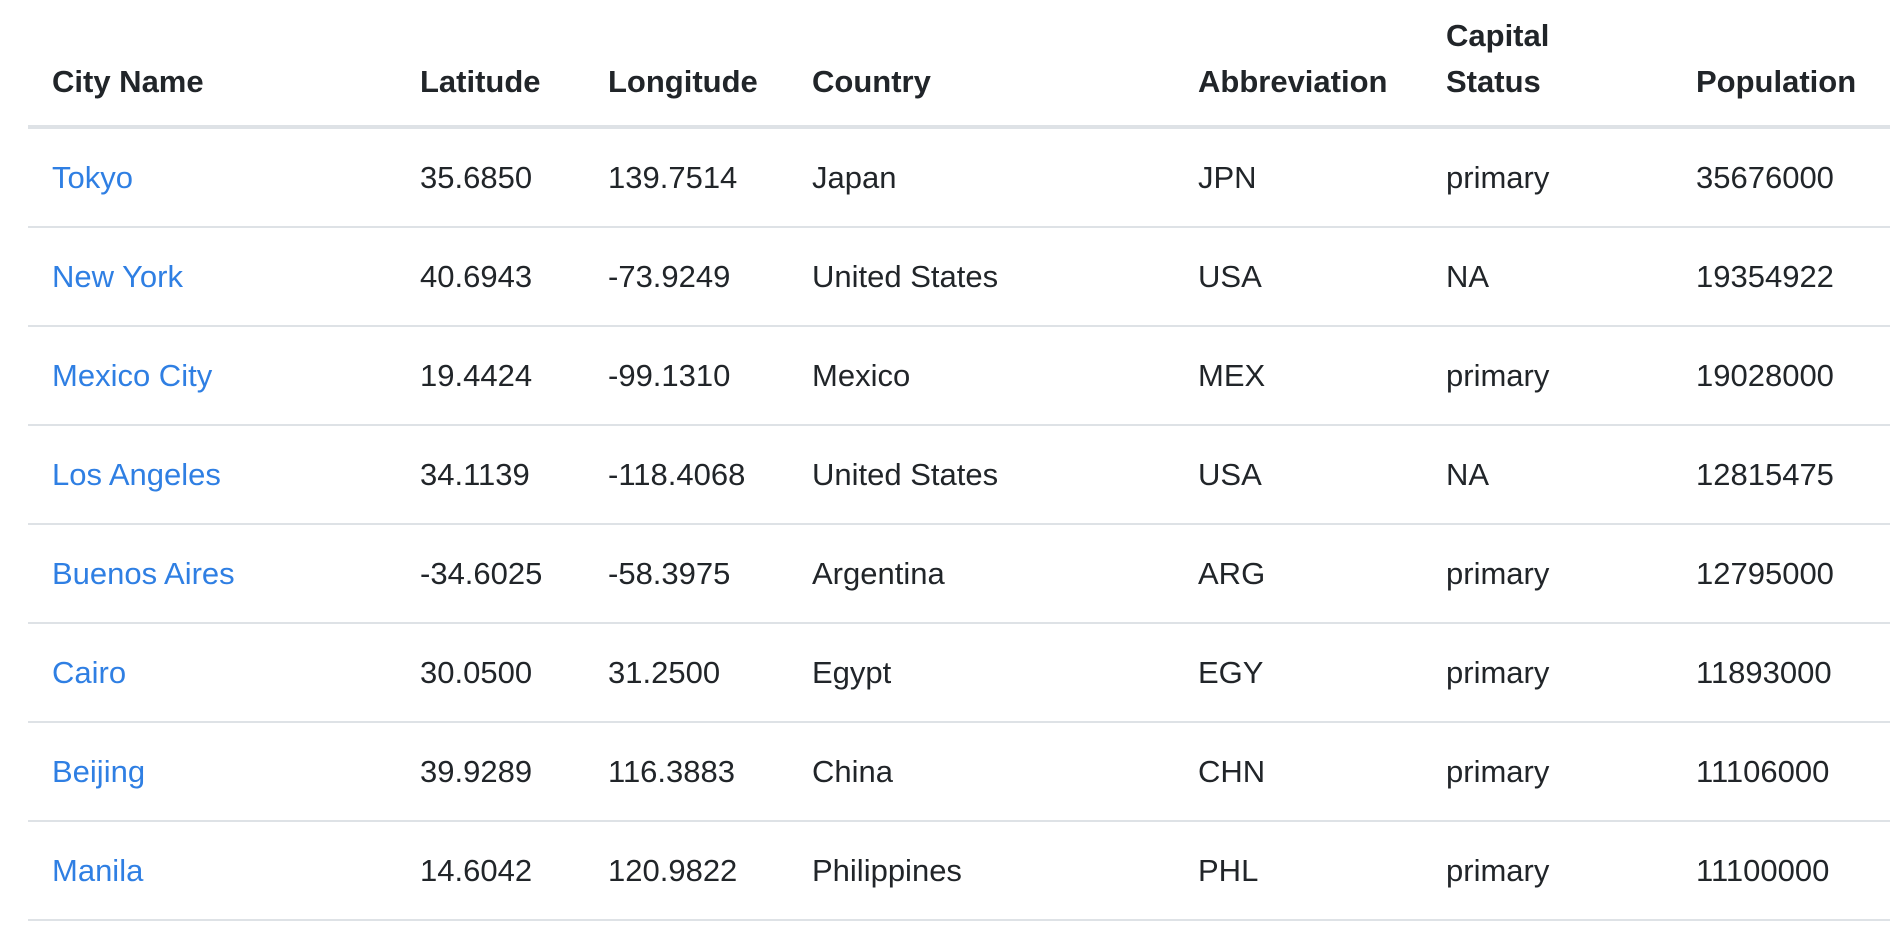 The height and width of the screenshot is (928, 1890). I want to click on cell-abbreviation: CHN, so click(1298, 772).